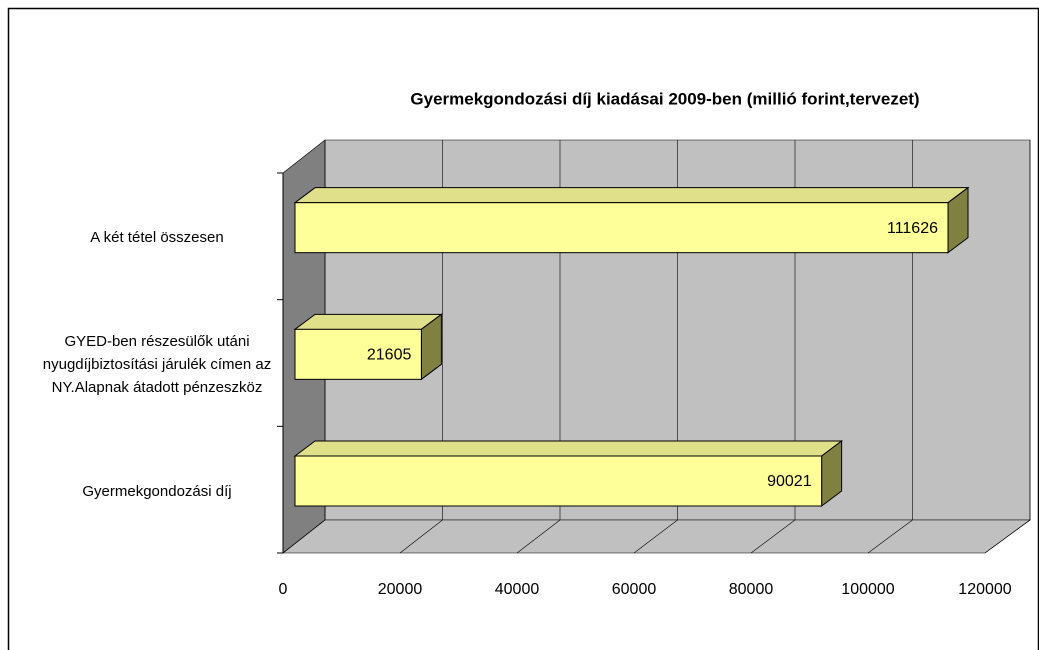  Describe the element at coordinates (912, 228) in the screenshot. I see `data-label: 111626` at that location.